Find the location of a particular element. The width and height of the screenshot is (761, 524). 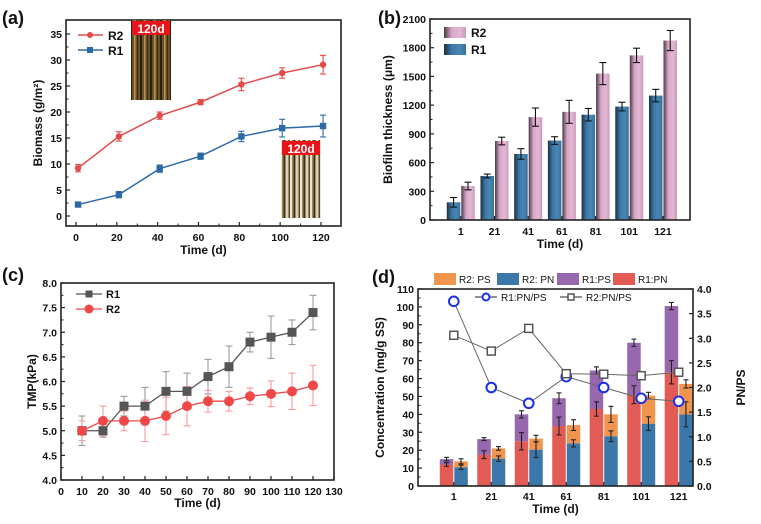

y-tick-label: 30 is located at coordinates (56, 61).